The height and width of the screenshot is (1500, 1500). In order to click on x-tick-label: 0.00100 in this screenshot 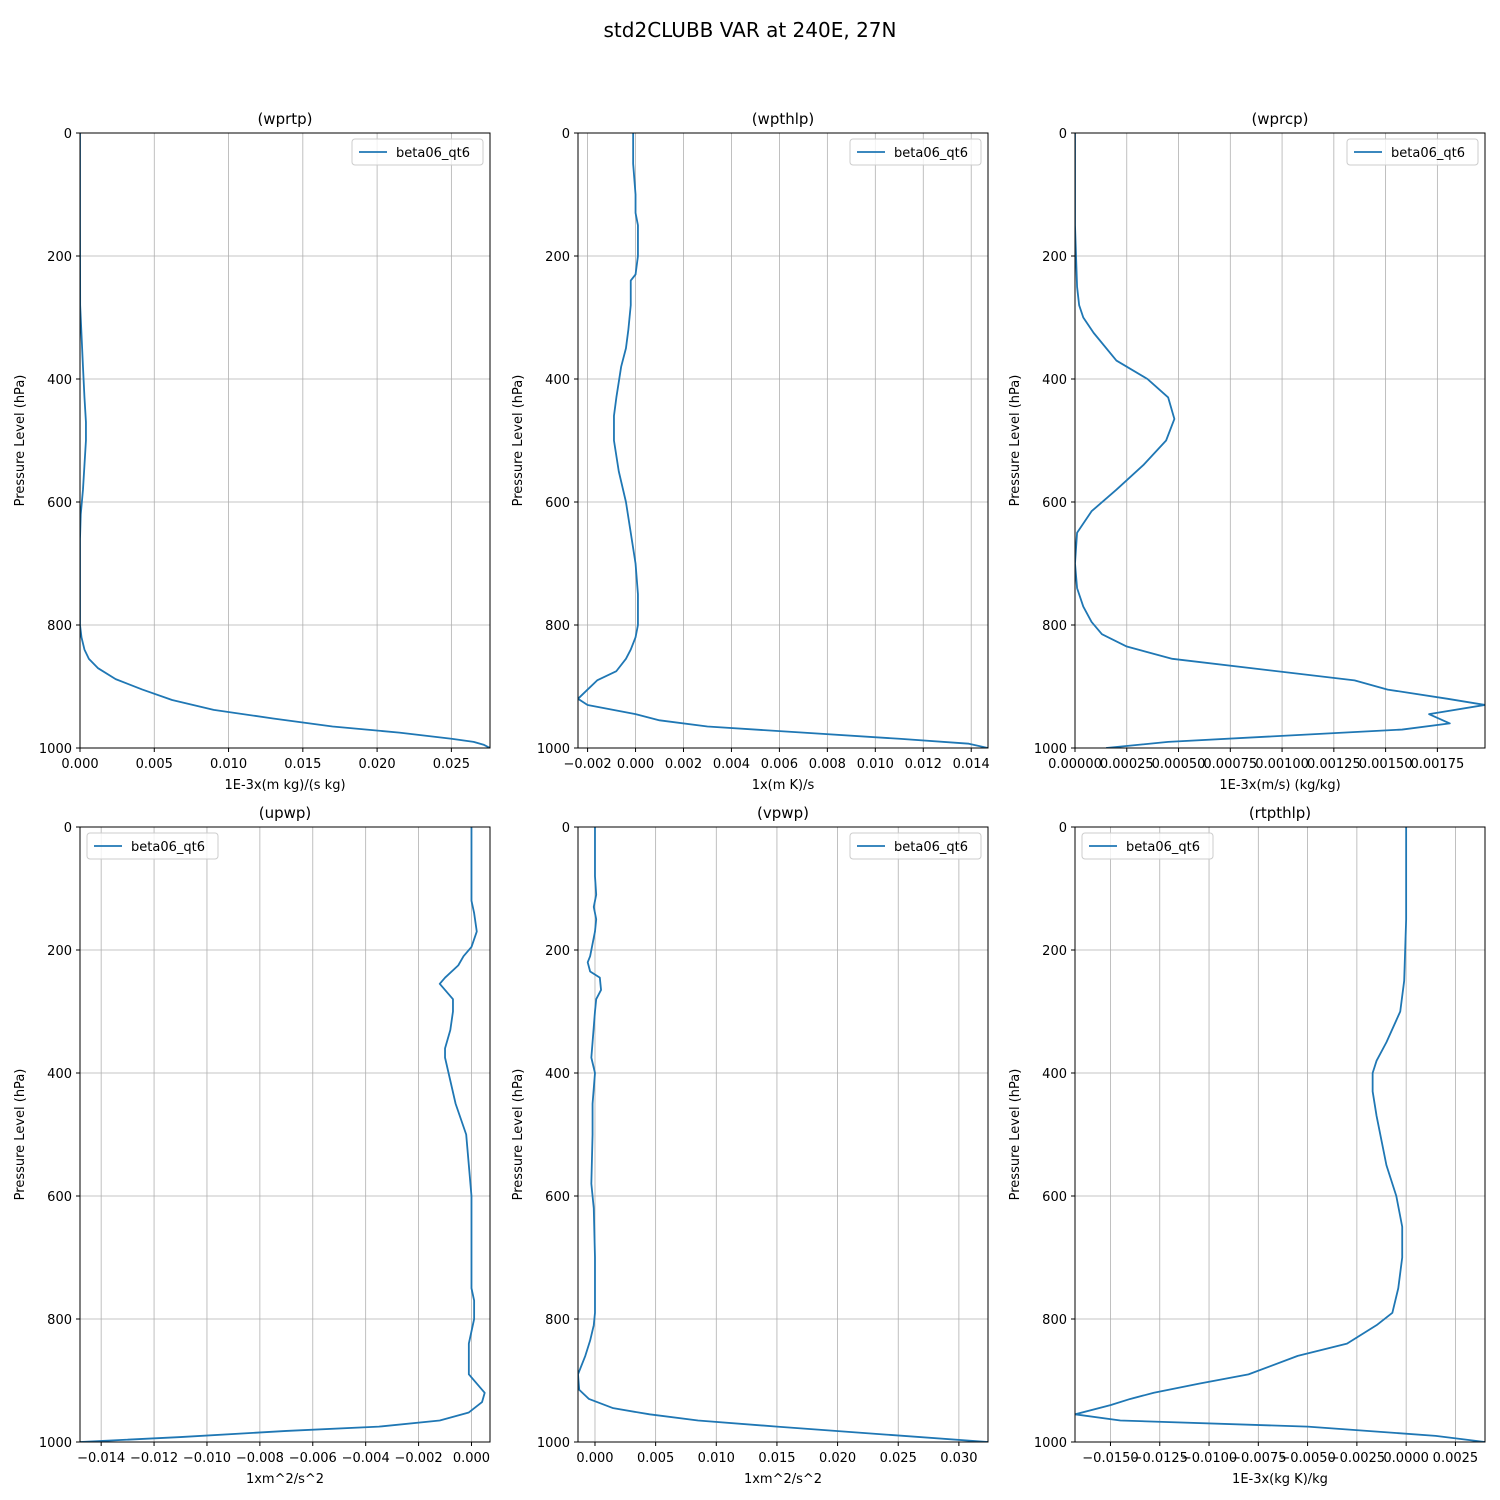, I will do `click(1282, 764)`.